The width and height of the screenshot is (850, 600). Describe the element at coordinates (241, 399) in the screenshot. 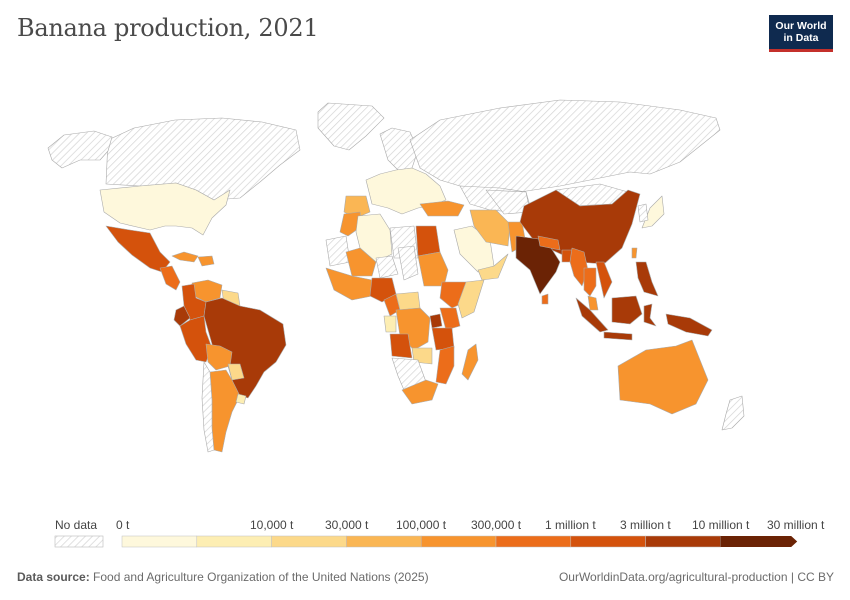

I see `region-uruguay: Uruguay` at that location.